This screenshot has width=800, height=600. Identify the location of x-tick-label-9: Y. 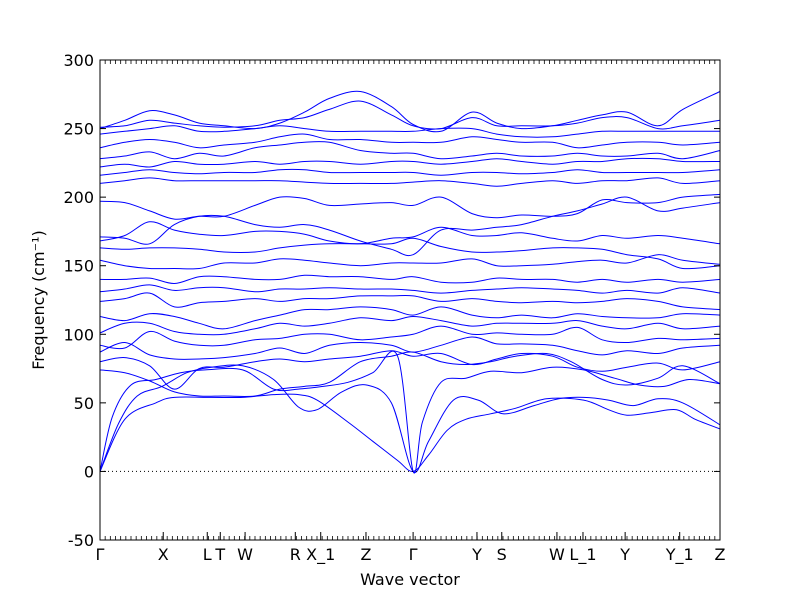
(476, 554).